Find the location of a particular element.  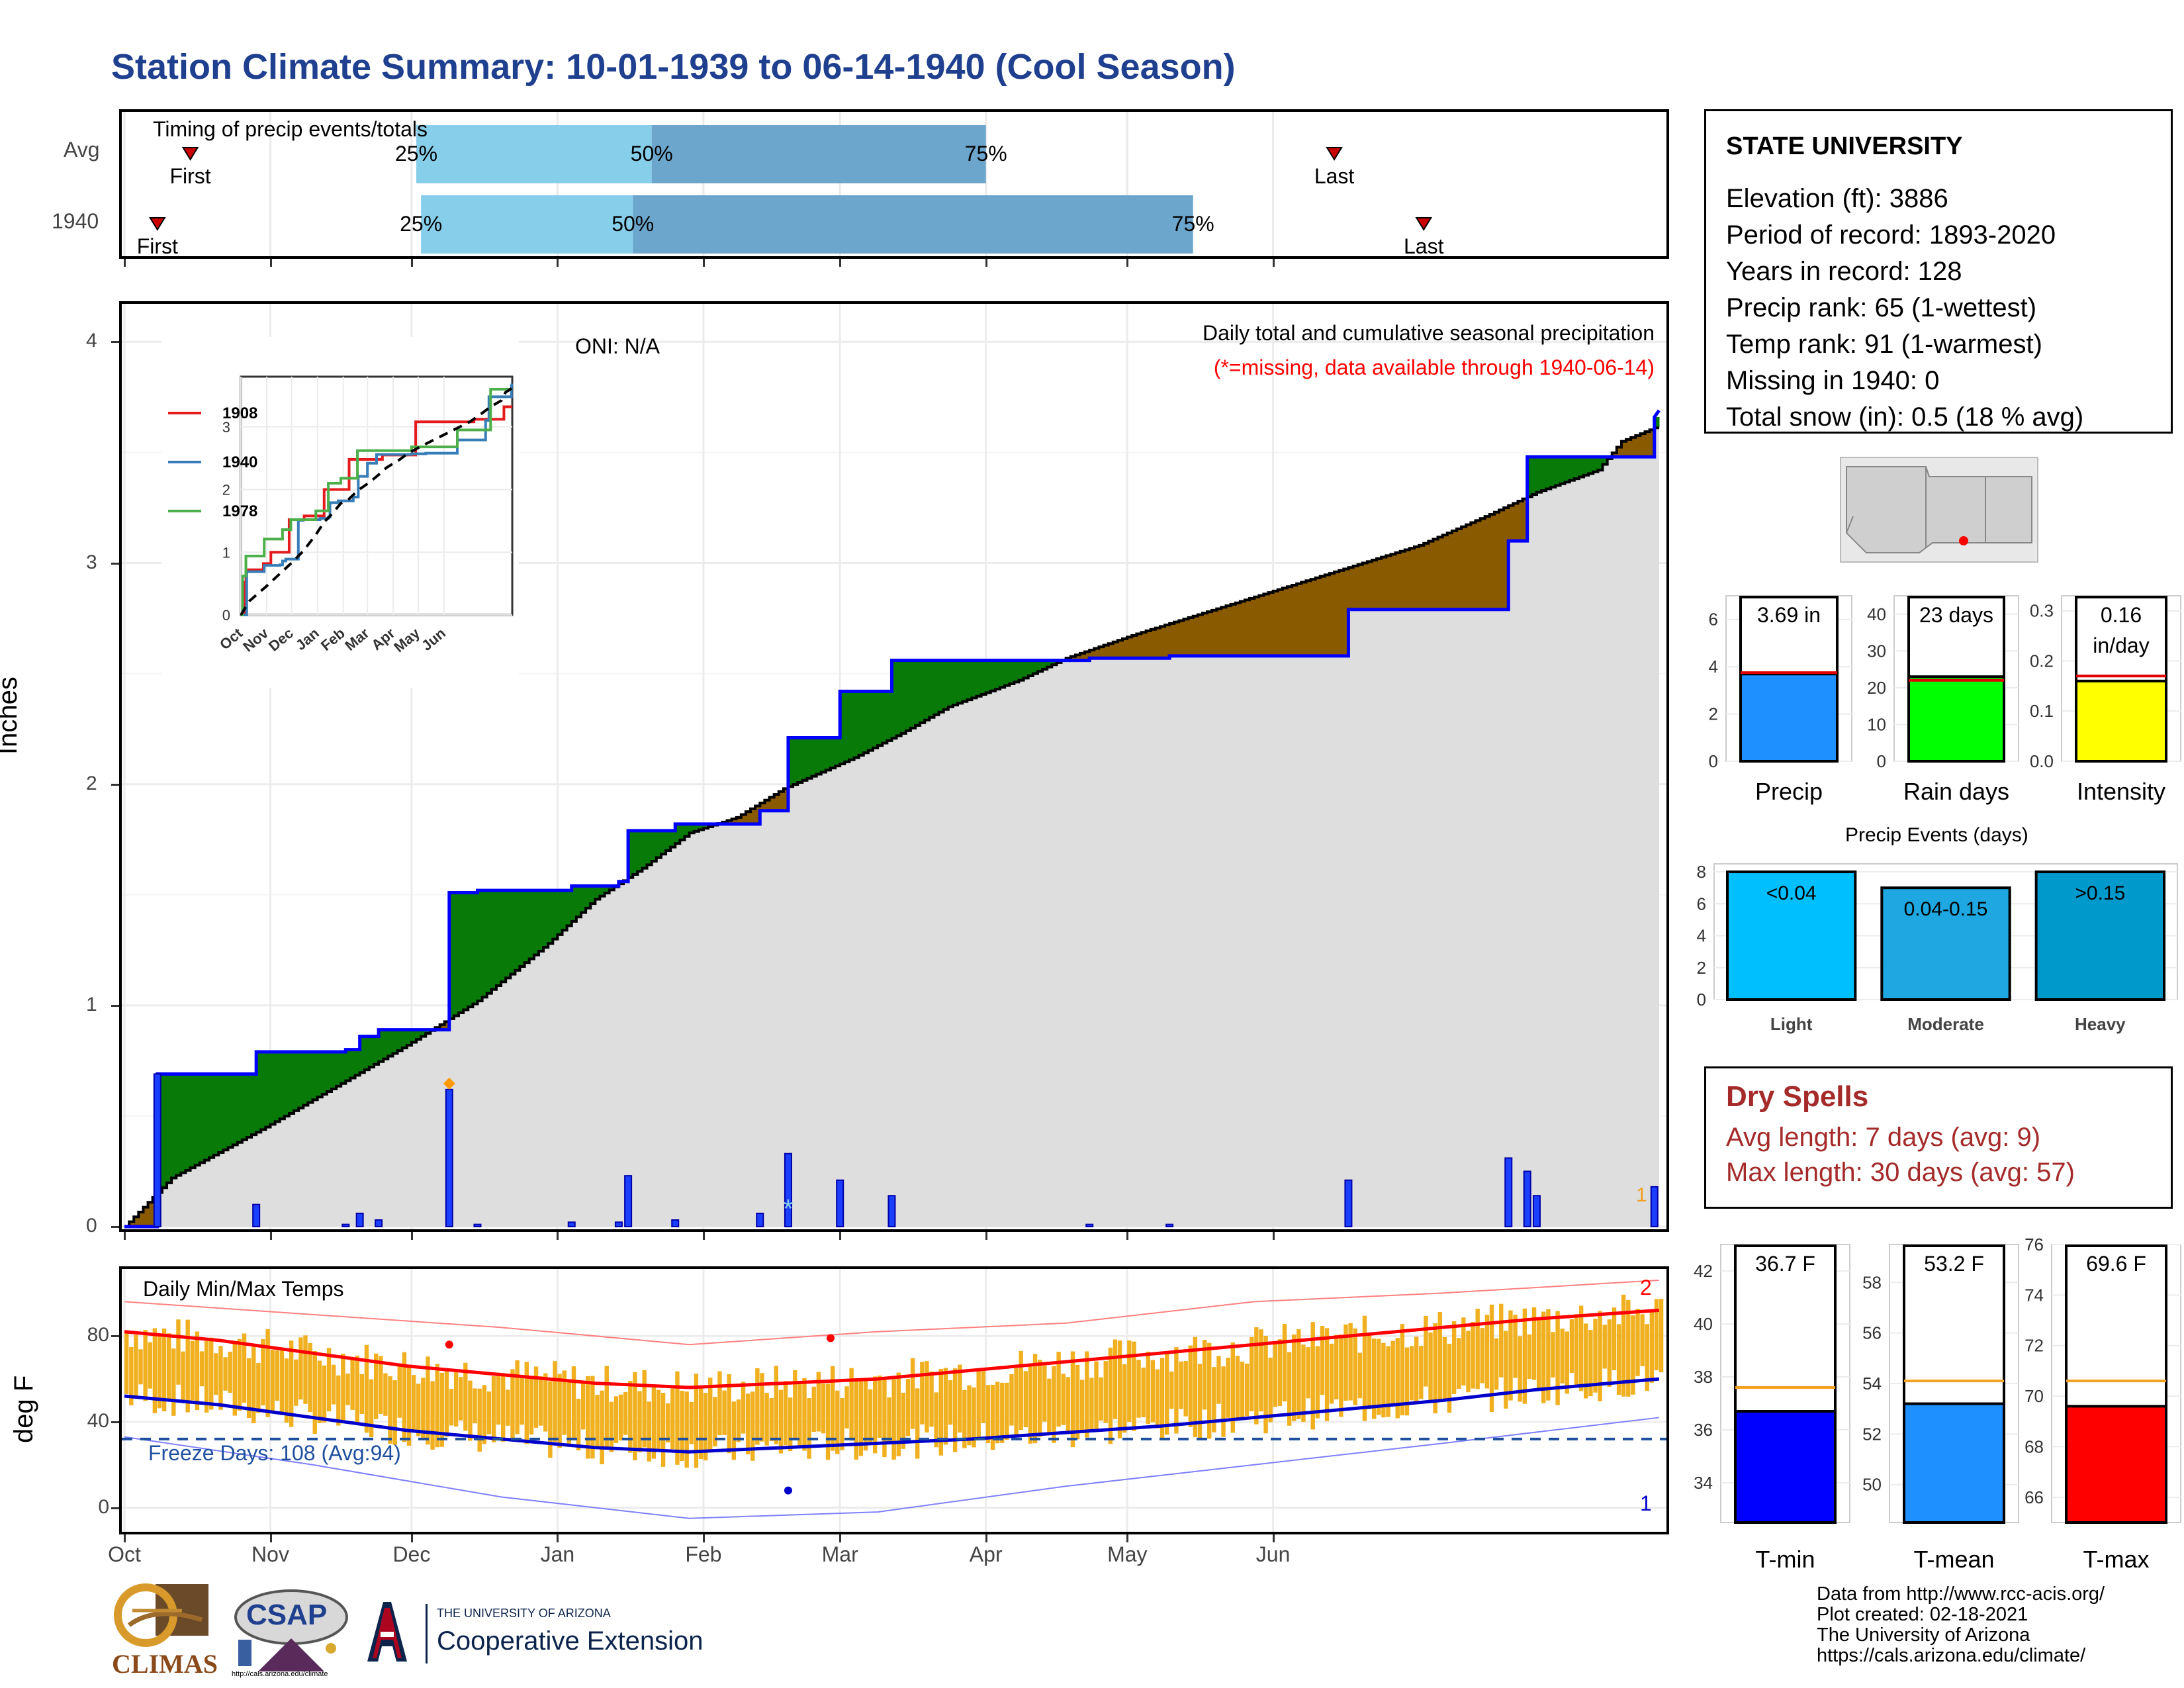

precip-ytick: 4 is located at coordinates (92, 341).